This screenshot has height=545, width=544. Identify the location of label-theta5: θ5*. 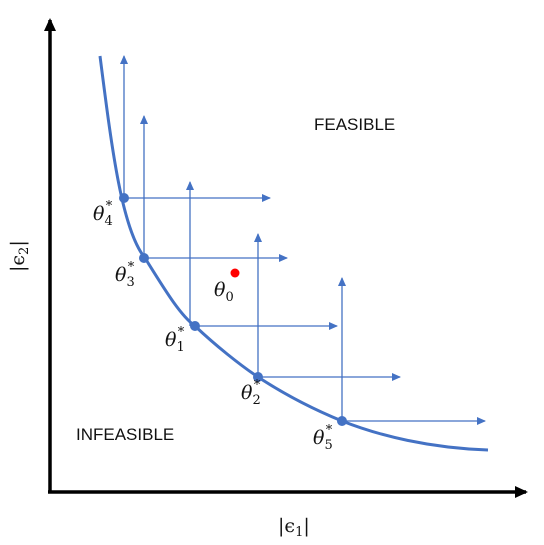
(323, 438).